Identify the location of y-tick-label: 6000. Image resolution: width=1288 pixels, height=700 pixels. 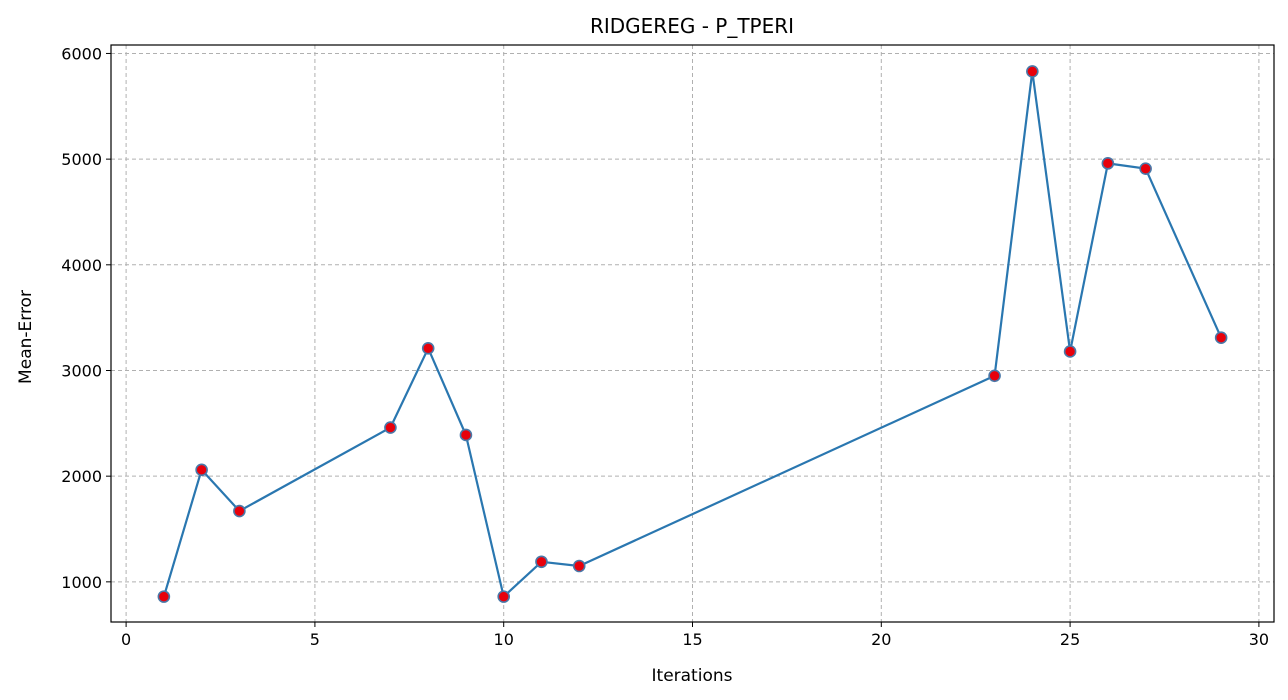
(81, 53).